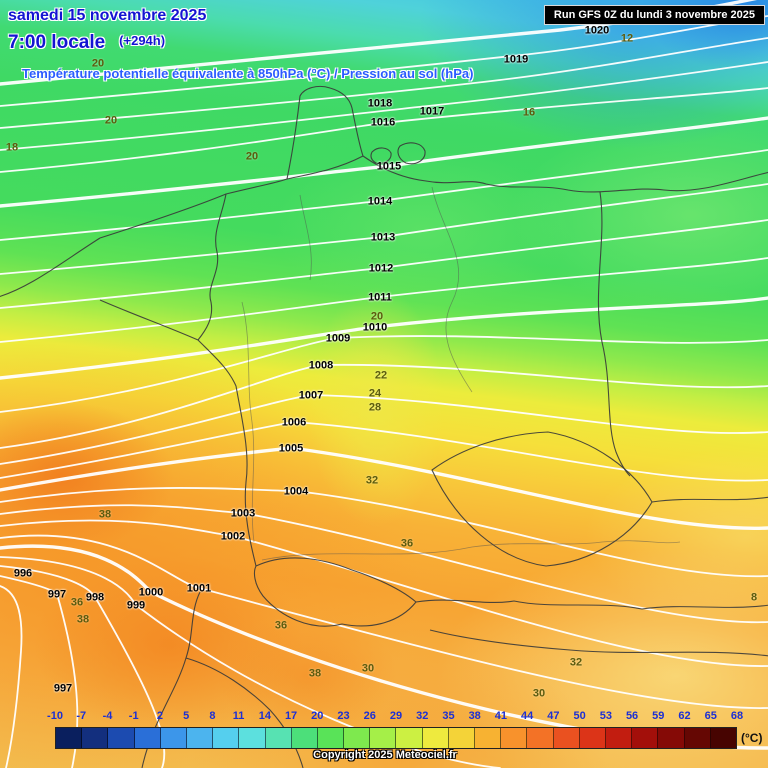 This screenshot has height=768, width=768. I want to click on colorbar, so click(396, 738).